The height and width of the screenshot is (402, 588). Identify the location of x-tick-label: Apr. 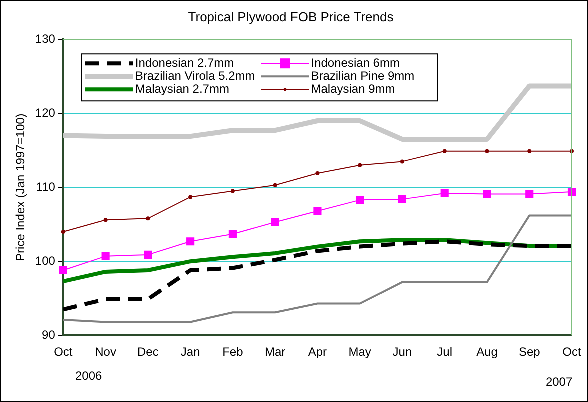
(318, 352).